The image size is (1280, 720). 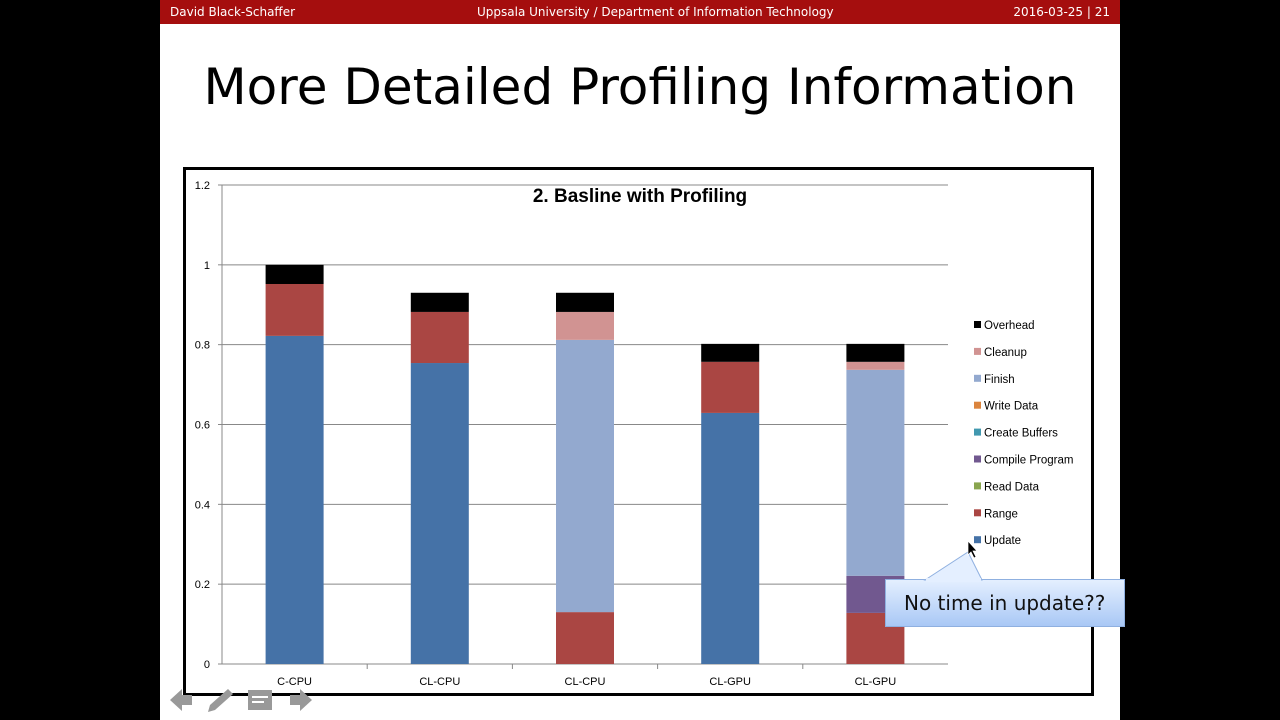 What do you see at coordinates (1002, 541) in the screenshot?
I see `legend-item: Update` at bounding box center [1002, 541].